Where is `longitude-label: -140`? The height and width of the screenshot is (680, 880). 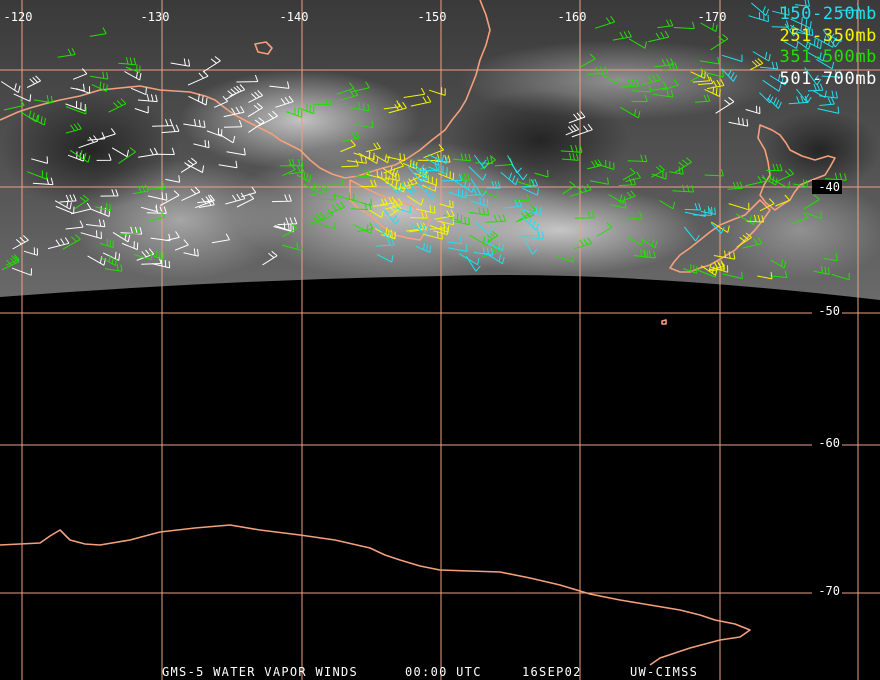
longitude-label: -140 is located at coordinates (294, 17).